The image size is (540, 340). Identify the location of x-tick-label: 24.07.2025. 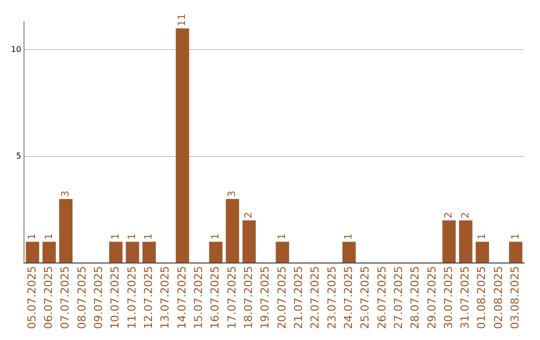
(348, 298).